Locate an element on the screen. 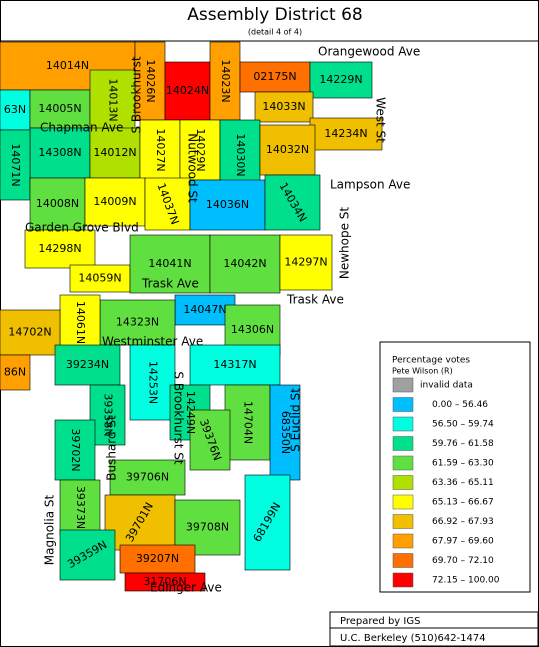  street-label: West St is located at coordinates (381, 120).